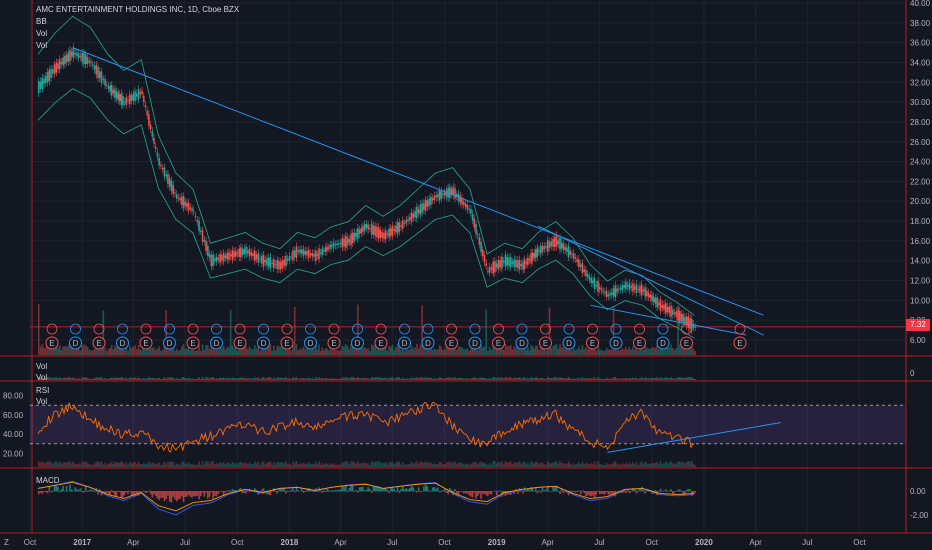 The width and height of the screenshot is (932, 550). Describe the element at coordinates (48, 480) in the screenshot. I see `macd-pane-label: MACD` at that location.